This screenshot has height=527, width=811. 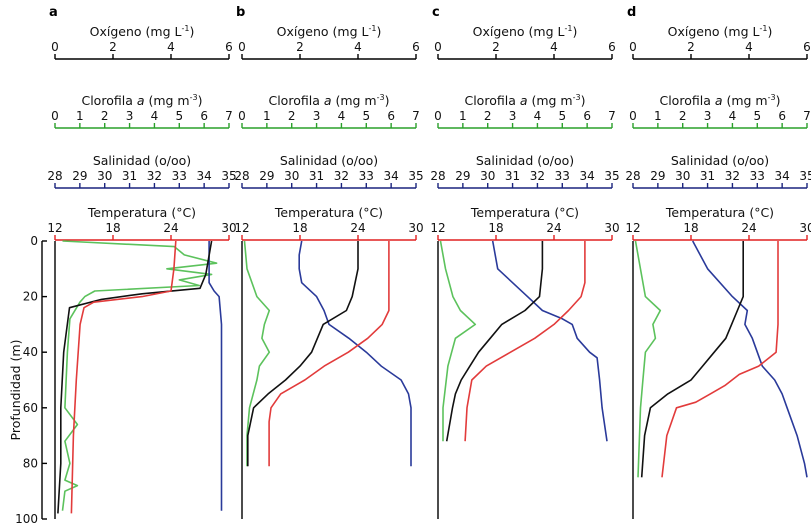 I want to click on chlorophyll-axis-label: Clorofila a (mg m-3), so click(x=141, y=100).